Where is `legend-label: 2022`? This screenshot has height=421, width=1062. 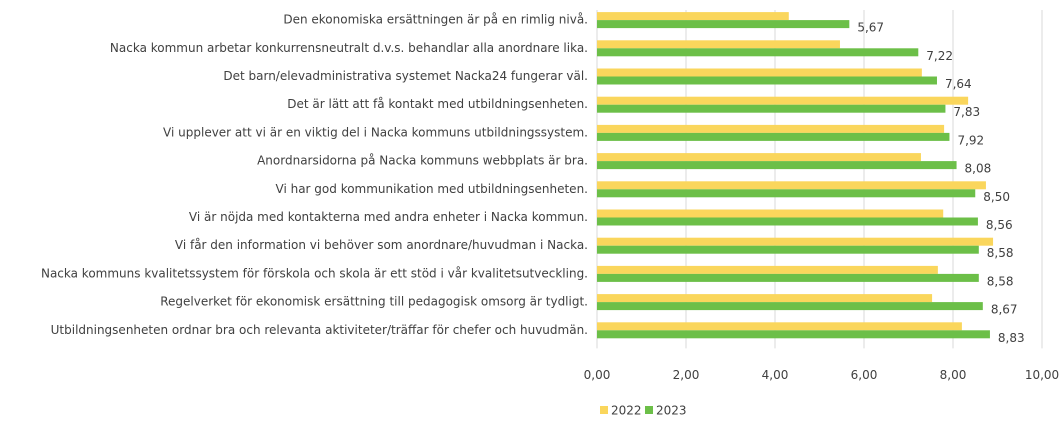
legend-label: 2022 is located at coordinates (626, 411).